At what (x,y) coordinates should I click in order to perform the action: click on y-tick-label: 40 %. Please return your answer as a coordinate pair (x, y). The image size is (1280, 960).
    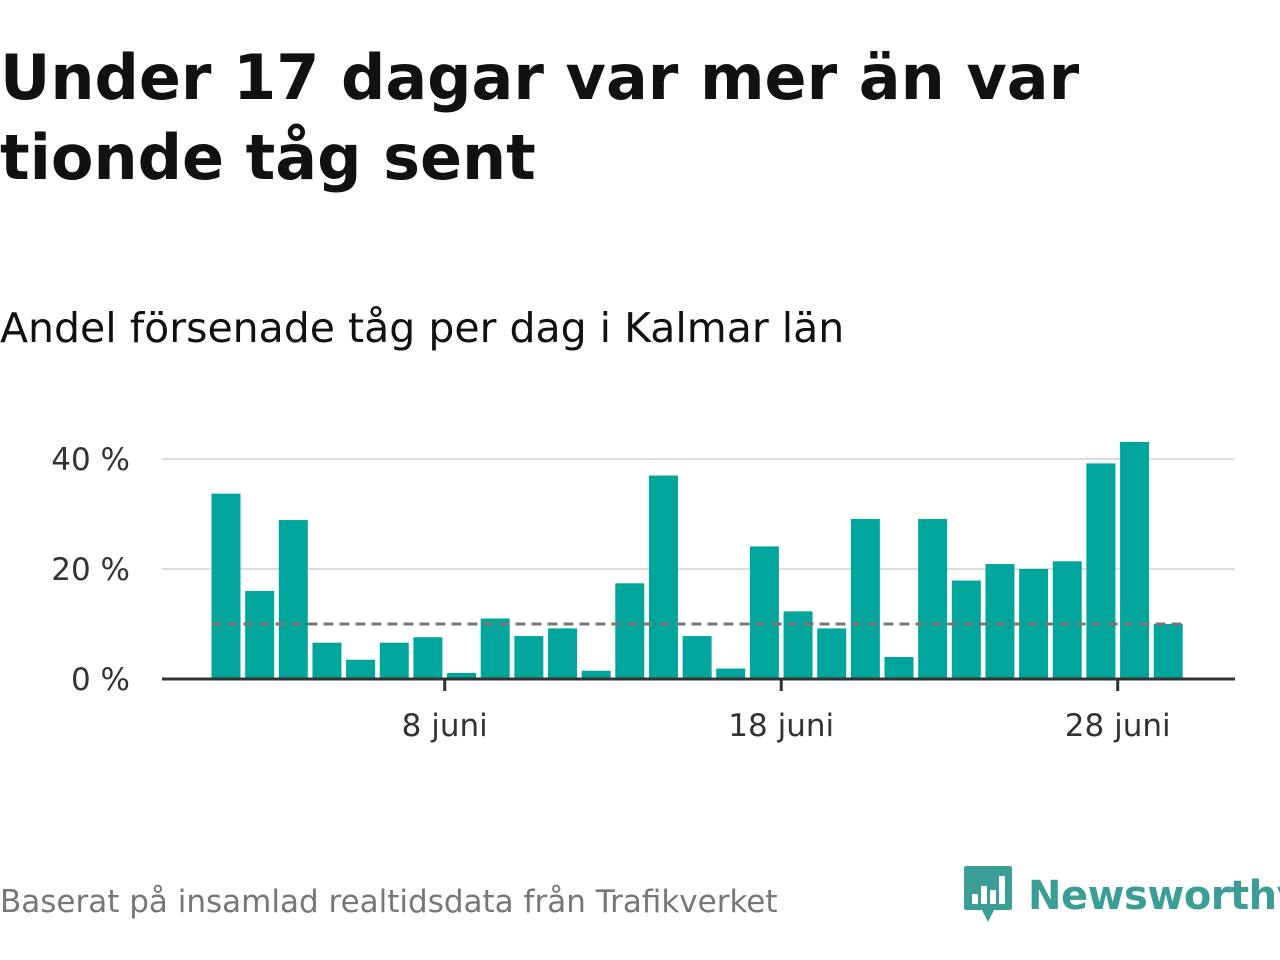
    Looking at the image, I should click on (90, 460).